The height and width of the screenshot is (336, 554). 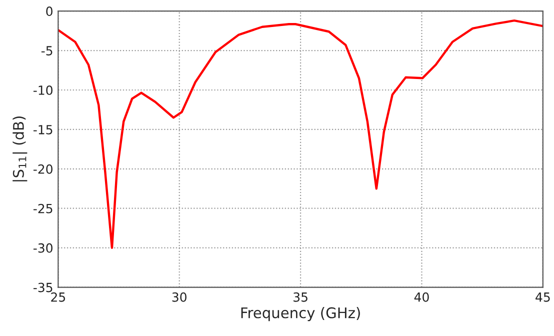 I want to click on x-axis-title: Frequency (GHz), so click(x=300, y=314).